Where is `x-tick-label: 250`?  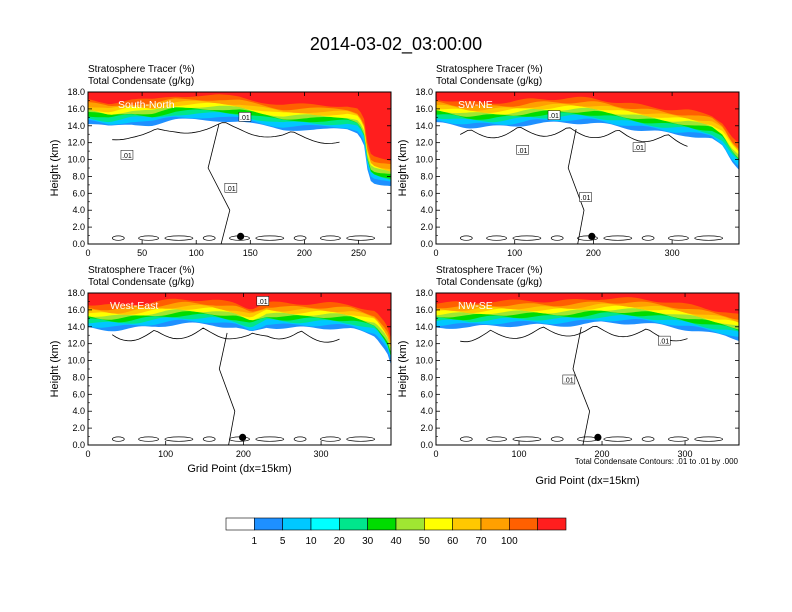
x-tick-label: 250 is located at coordinates (358, 253).